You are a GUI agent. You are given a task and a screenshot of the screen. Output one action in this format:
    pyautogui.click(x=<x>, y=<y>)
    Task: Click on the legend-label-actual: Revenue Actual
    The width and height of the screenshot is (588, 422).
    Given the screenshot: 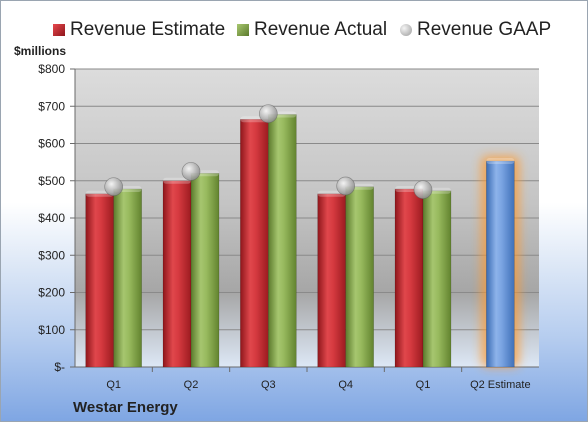 What is the action you would take?
    pyautogui.click(x=321, y=29)
    